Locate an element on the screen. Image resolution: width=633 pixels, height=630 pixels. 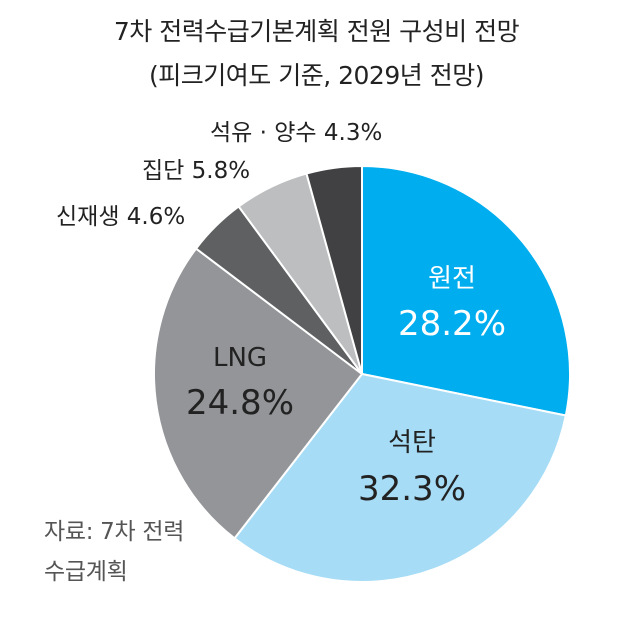
slice-value-label-4: 5.8% is located at coordinates (221, 171).